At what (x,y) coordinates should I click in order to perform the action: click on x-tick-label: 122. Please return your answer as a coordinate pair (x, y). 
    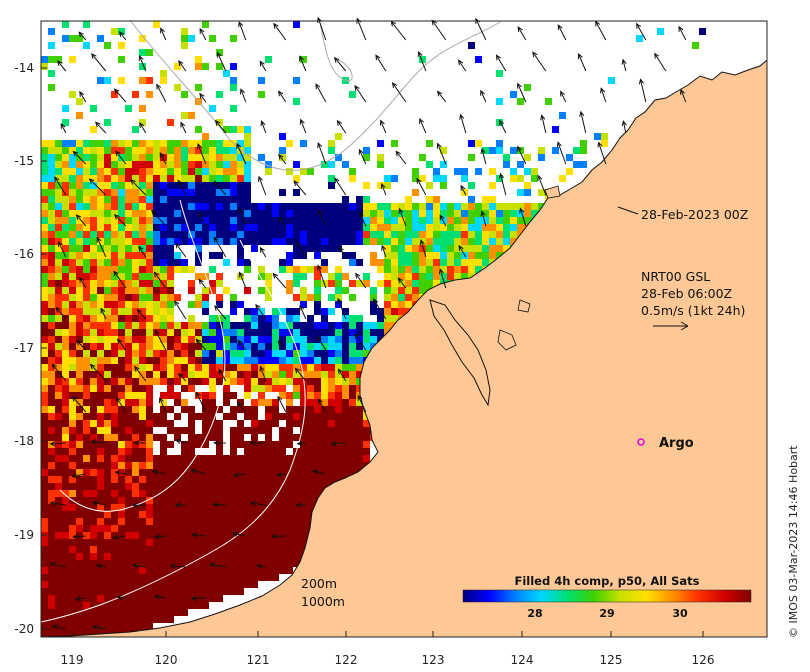
    Looking at the image, I should click on (346, 660).